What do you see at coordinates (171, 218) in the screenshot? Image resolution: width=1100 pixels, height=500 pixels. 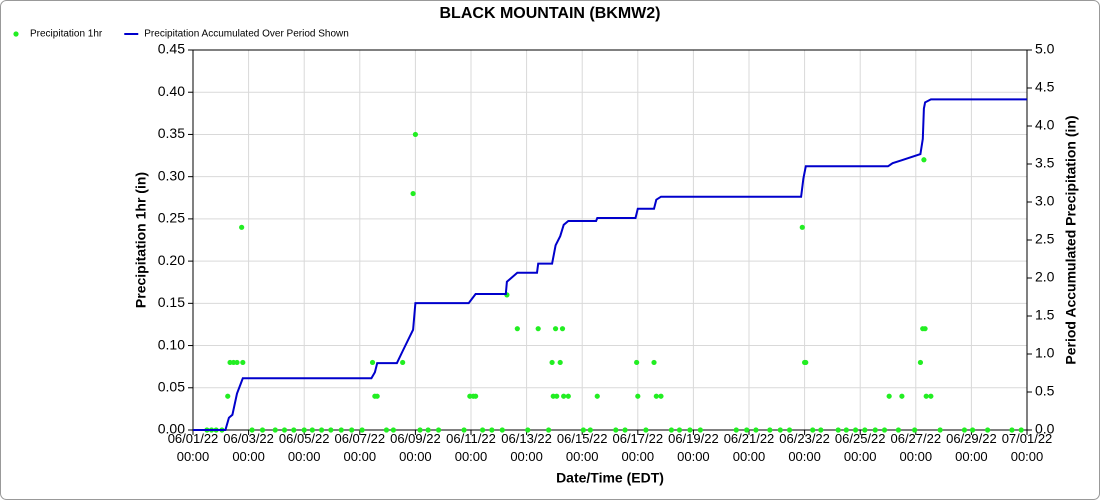 I see `y-tick-label: 0.25` at bounding box center [171, 218].